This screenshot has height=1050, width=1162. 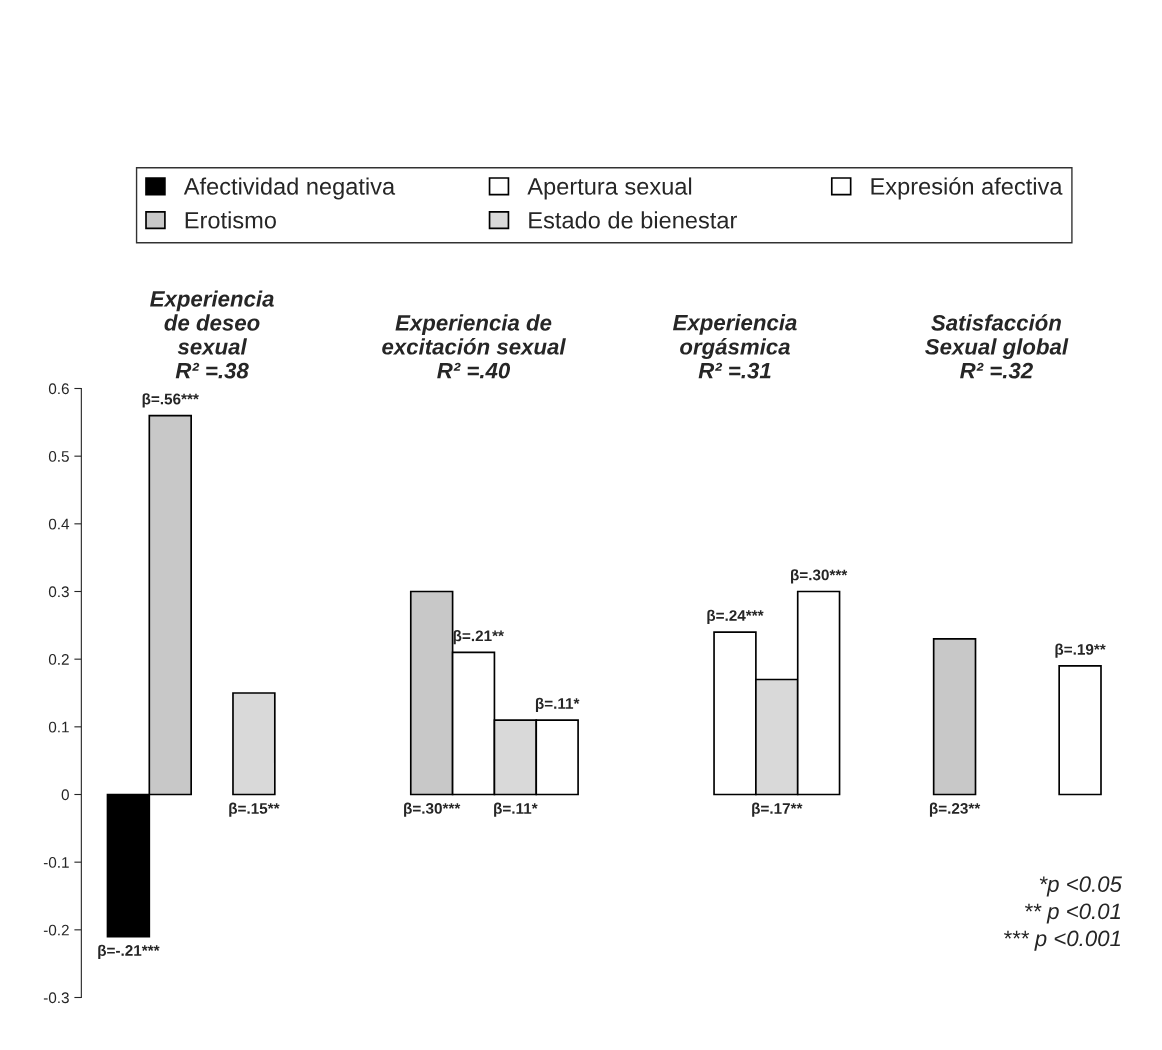 What do you see at coordinates (633, 220) in the screenshot?
I see `legend-label: Estado de bienestar` at bounding box center [633, 220].